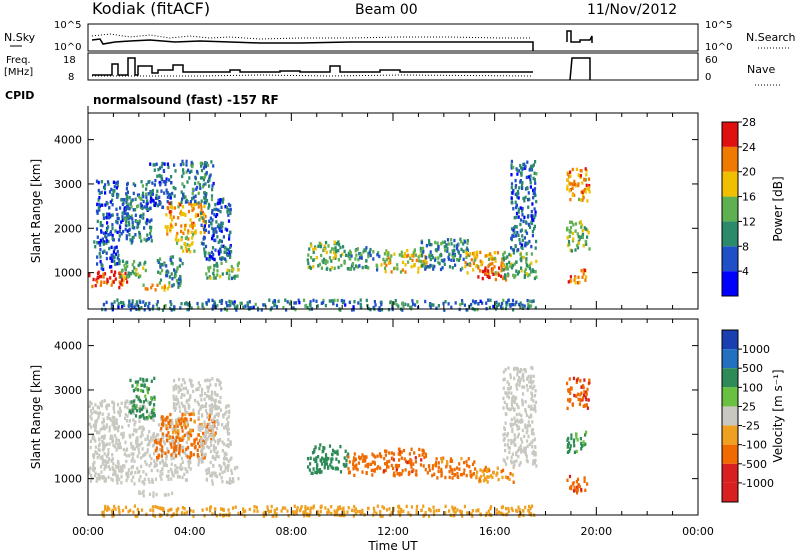 The image size is (800, 554). Describe the element at coordinates (313, 75) in the screenshot. I see `nave-trace` at that location.